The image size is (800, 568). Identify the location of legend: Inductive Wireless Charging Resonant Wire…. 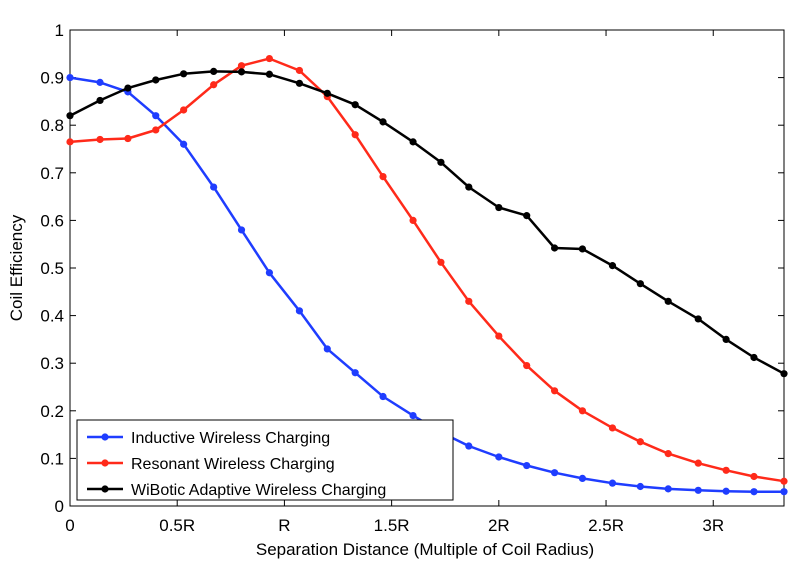
(265, 460).